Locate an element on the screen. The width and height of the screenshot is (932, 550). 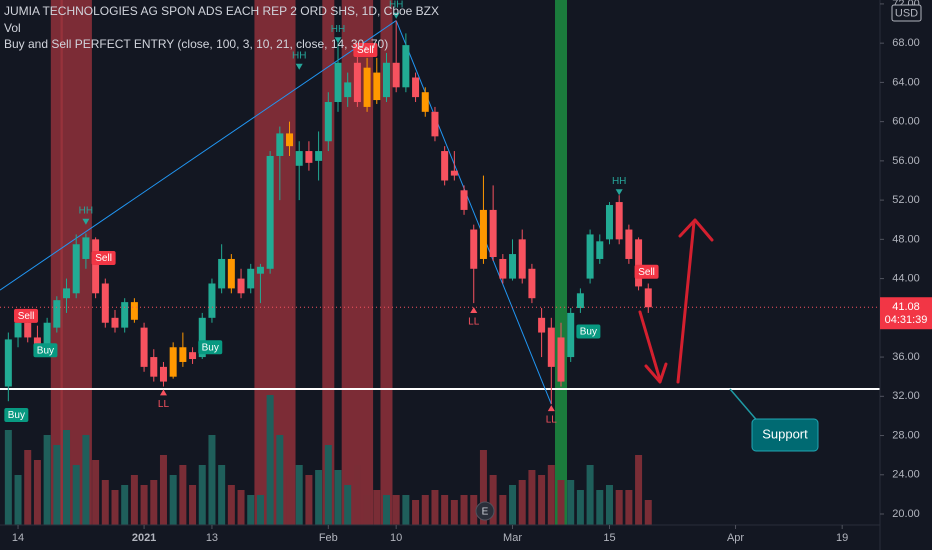
y-tick-label: 52.00 is located at coordinates (906, 200).